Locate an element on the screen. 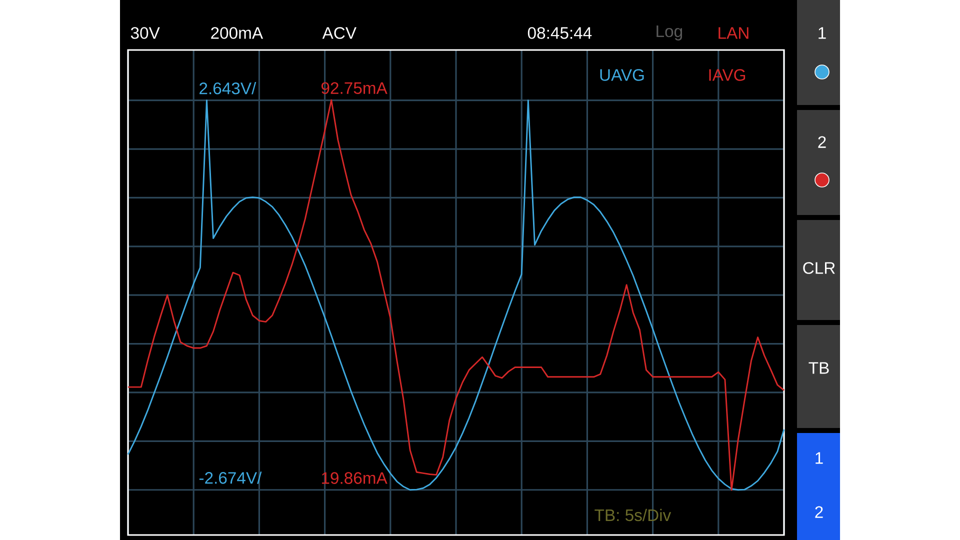 This screenshot has width=960, height=540. y2-tick-label: 19.86mA is located at coordinates (355, 478).